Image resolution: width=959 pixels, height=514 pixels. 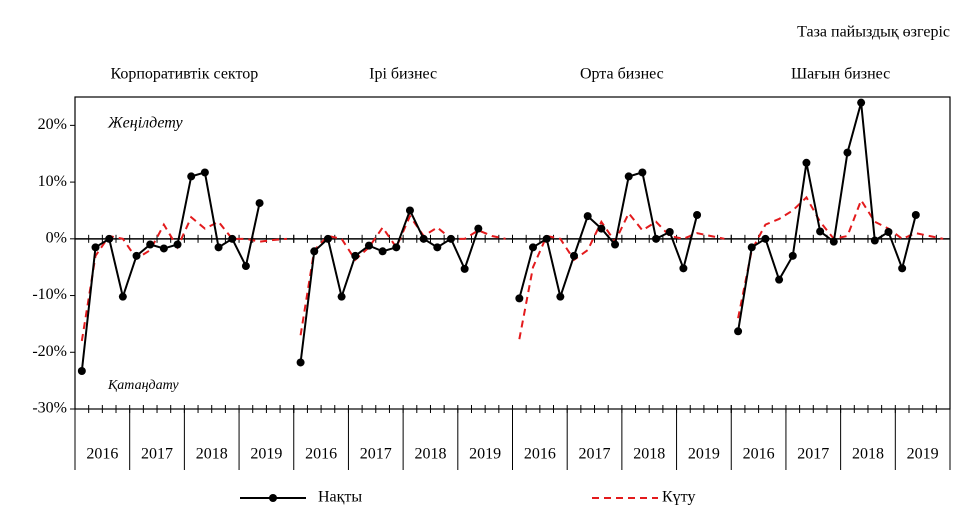 I want to click on y-tick-label: 10%, so click(x=52, y=181).